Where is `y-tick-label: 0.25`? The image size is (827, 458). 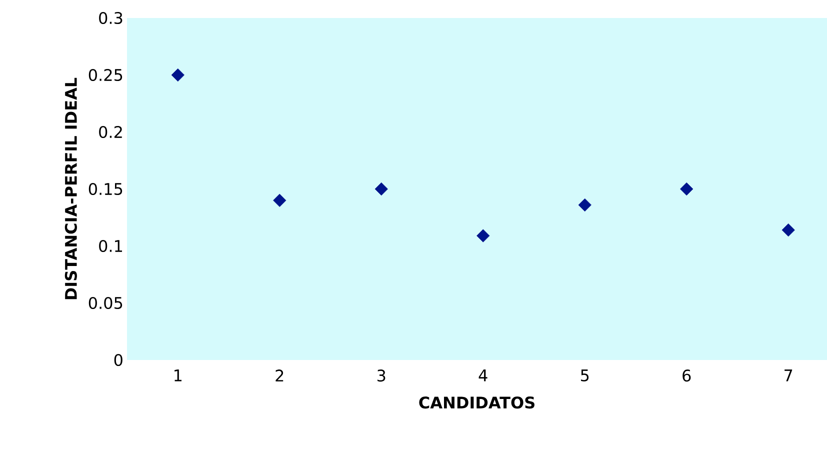
y-tick-label: 0.25 is located at coordinates (105, 75).